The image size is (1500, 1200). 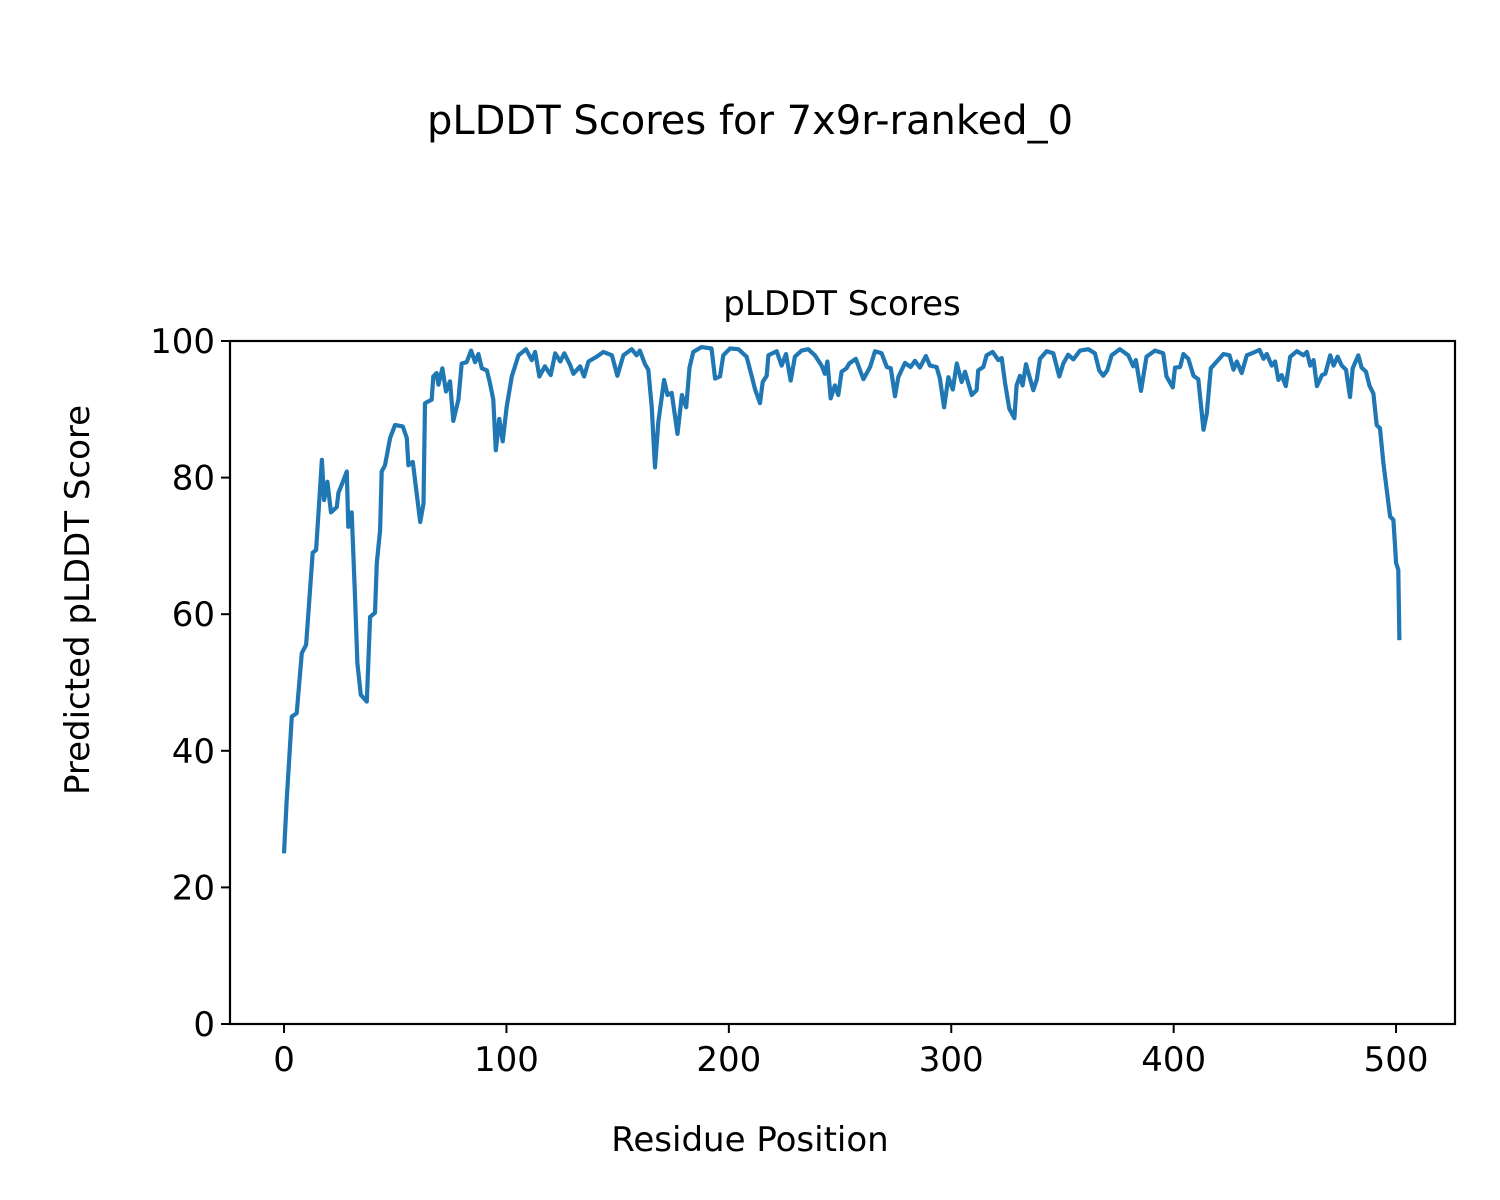 What do you see at coordinates (951, 1060) in the screenshot?
I see `x-tick-label: 300` at bounding box center [951, 1060].